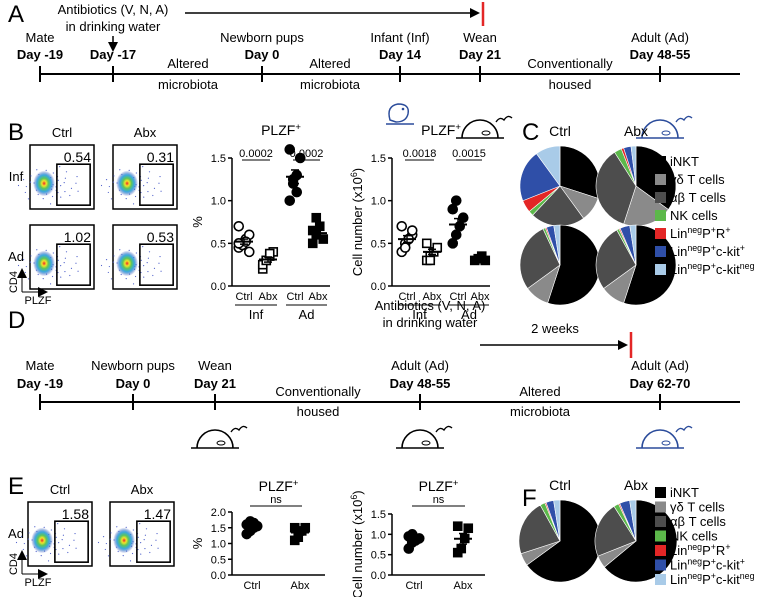  What do you see at coordinates (420, 154) in the screenshot?
I see `p-value: 0.0018` at bounding box center [420, 154].